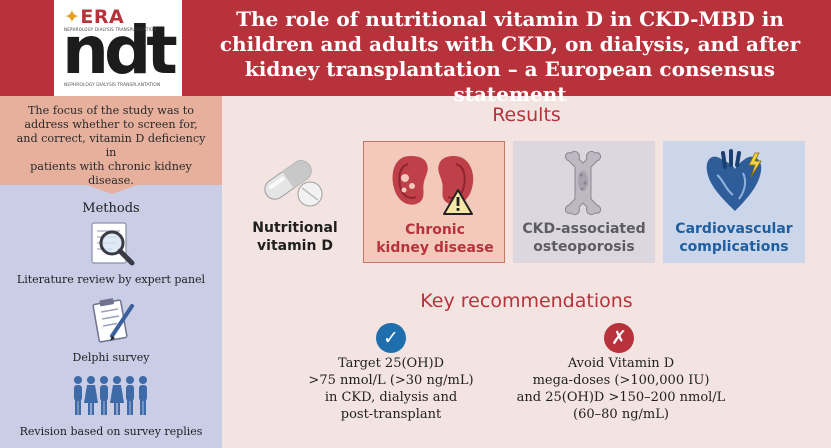 Image resolution: width=831 pixels, height=448 pixels. I want to click on magnifier-document-icon, so click(113, 244).